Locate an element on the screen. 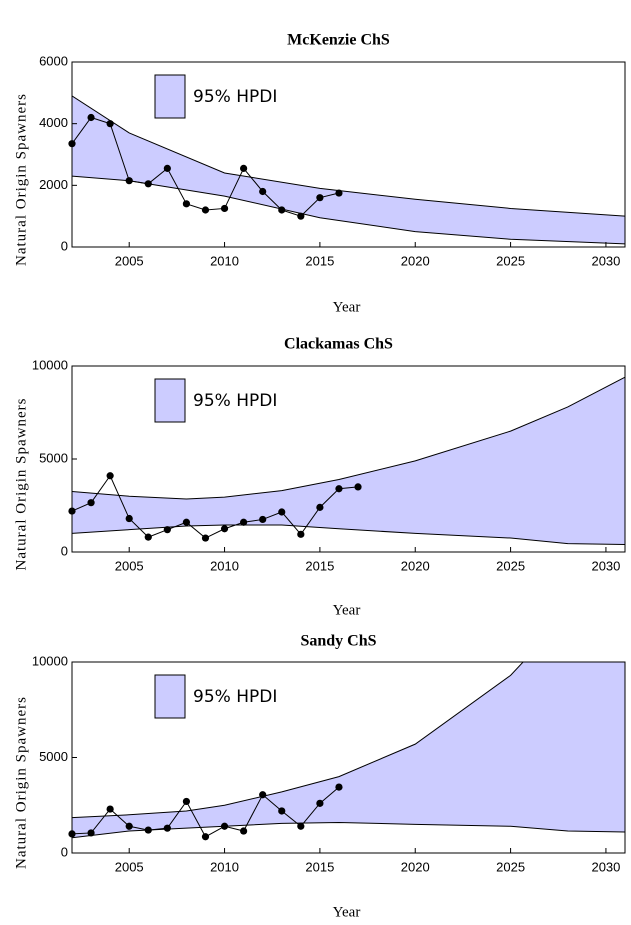 Image resolution: width=631 pixels, height=925 pixels. hpdi-lower is located at coordinates (348, 535).